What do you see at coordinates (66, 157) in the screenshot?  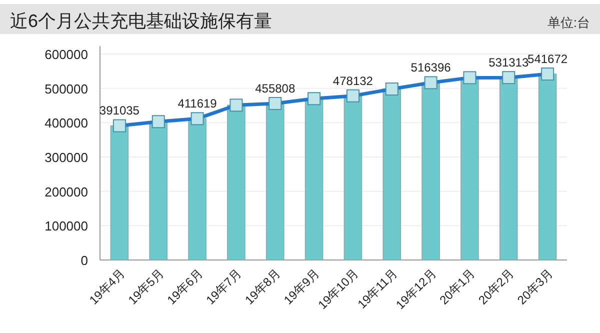 I see `y-tick-label: 300000` at bounding box center [66, 157].